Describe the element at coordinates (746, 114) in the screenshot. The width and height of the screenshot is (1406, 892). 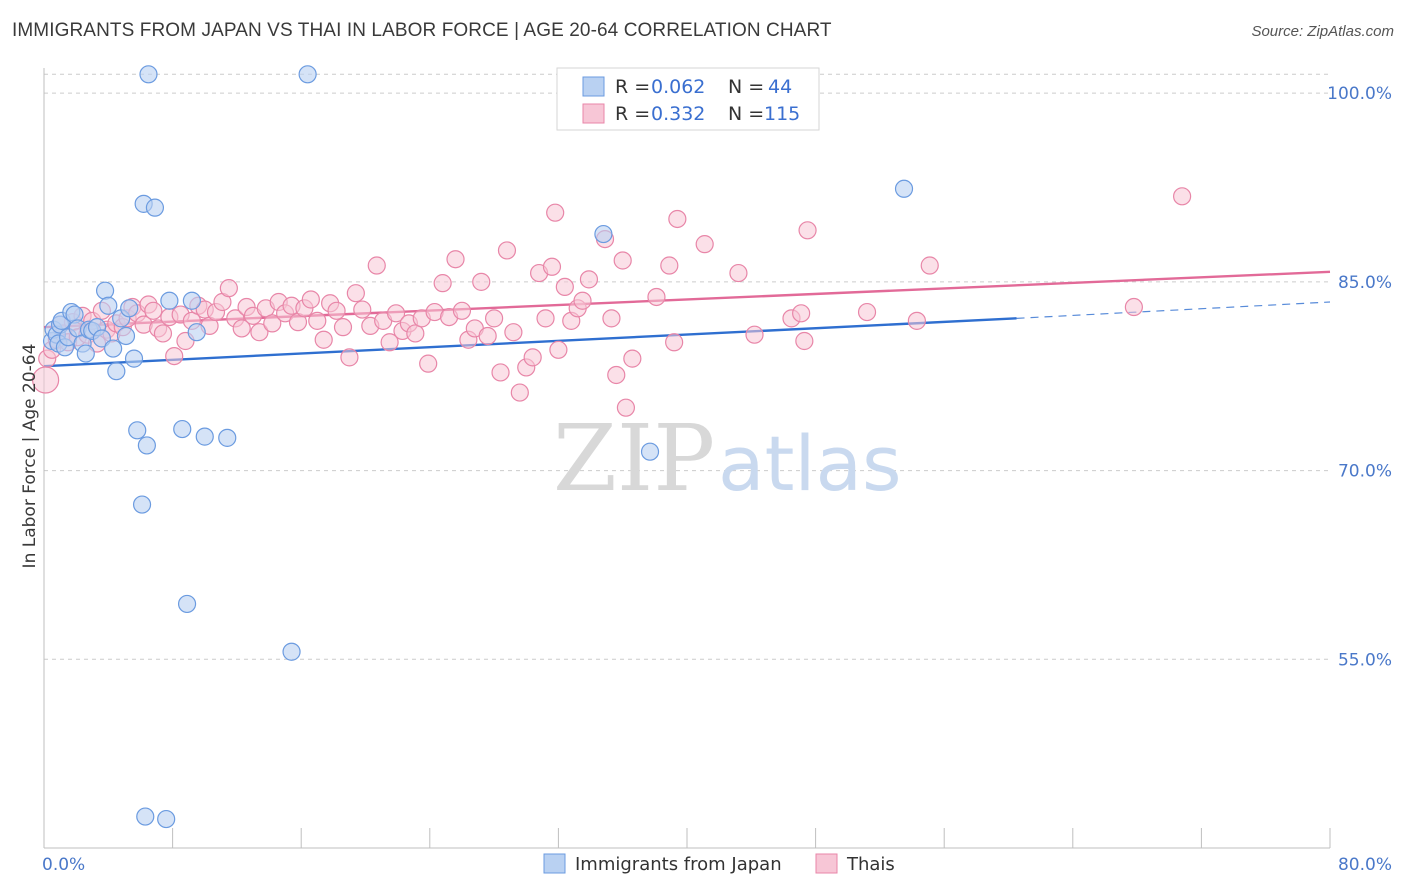
I see `legend-n-label-thais: N =` at that location.